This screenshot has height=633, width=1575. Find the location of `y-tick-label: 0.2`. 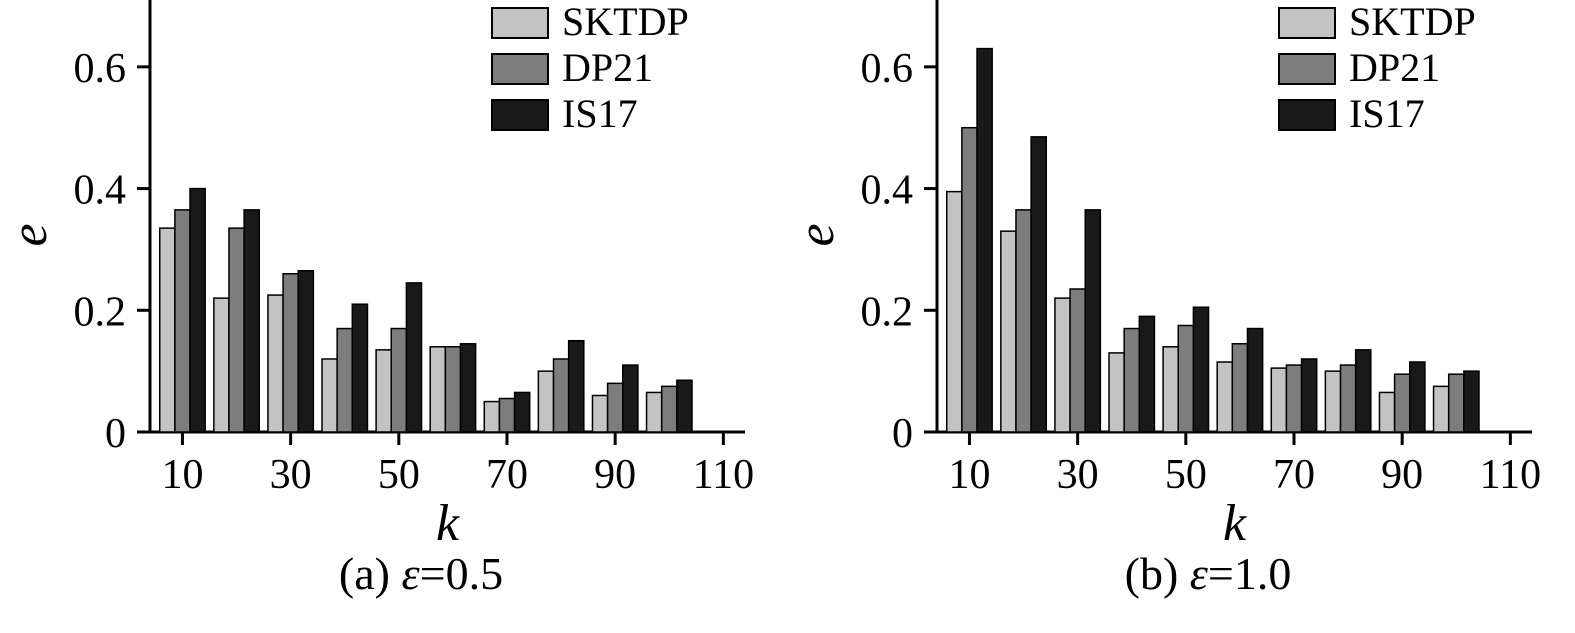

y-tick-label: 0.2 is located at coordinates (100, 312).